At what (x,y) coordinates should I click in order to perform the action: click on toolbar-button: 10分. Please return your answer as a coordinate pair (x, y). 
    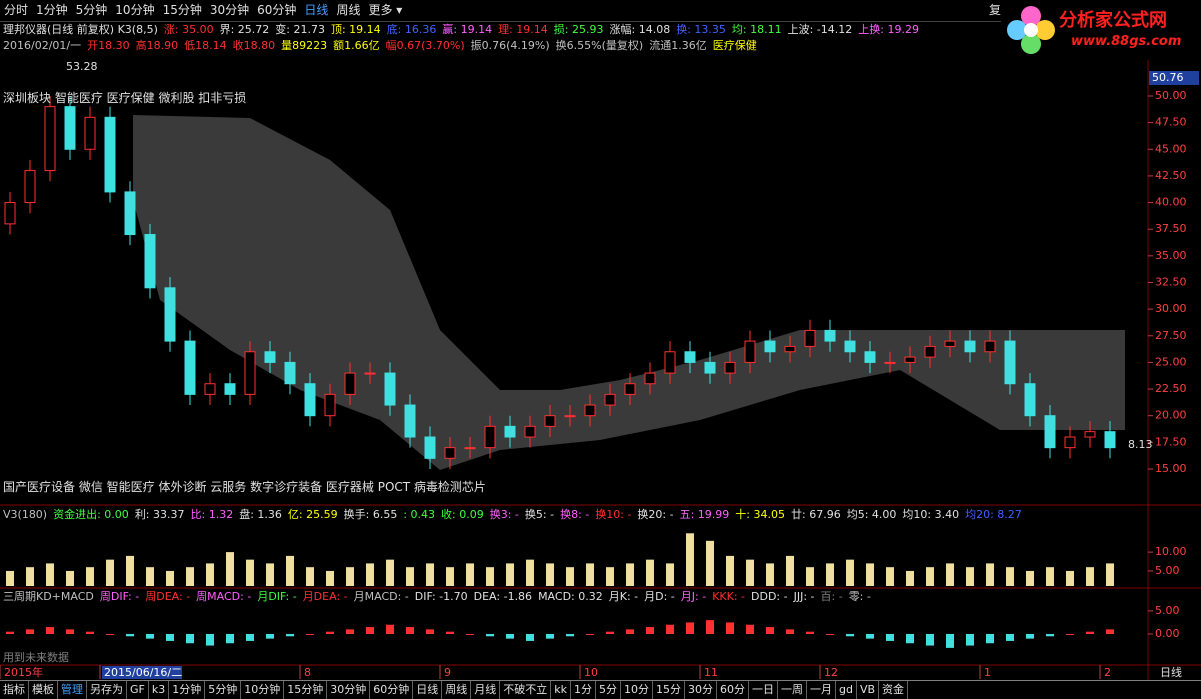
    Looking at the image, I should click on (637, 690).